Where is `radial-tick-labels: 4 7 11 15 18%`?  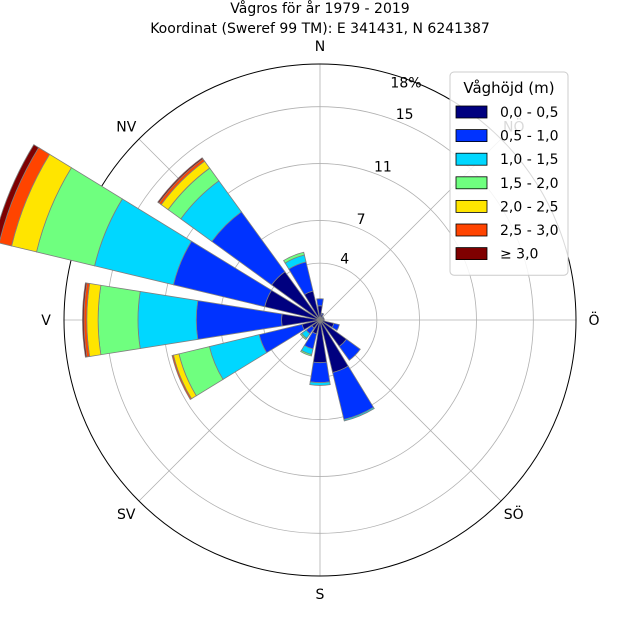
radial-tick-labels: 4 7 11 15 18% is located at coordinates (380, 171).